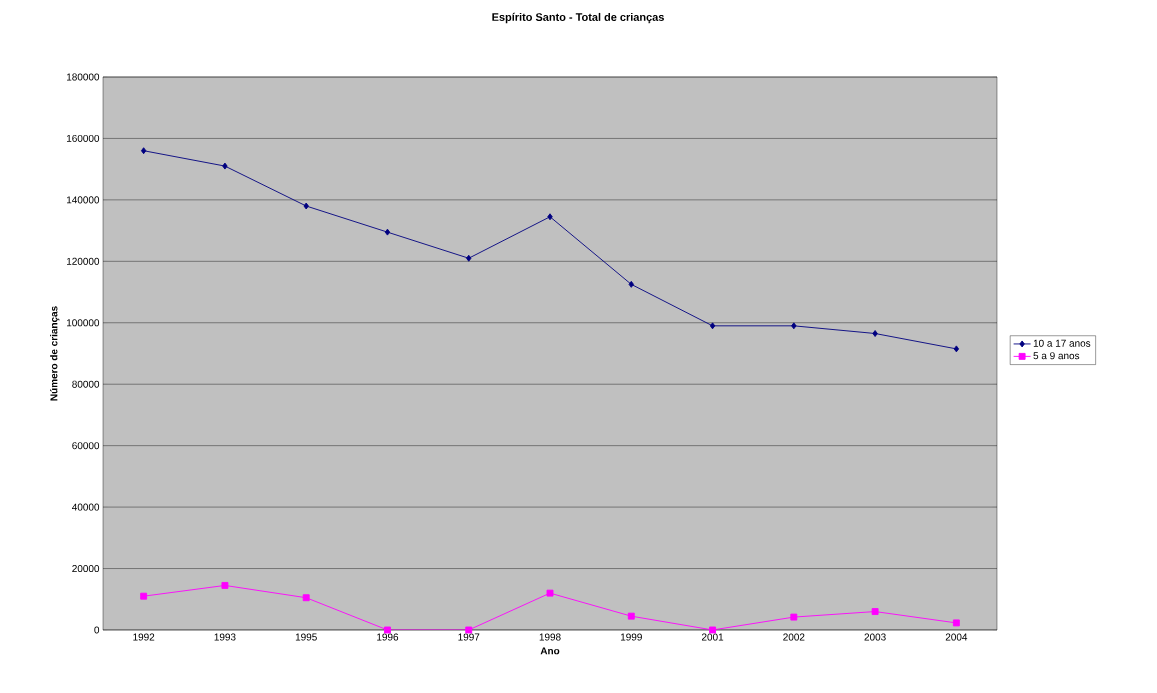 Image resolution: width=1157 pixels, height=693 pixels. I want to click on x-tick-label: 2003, so click(875, 637).